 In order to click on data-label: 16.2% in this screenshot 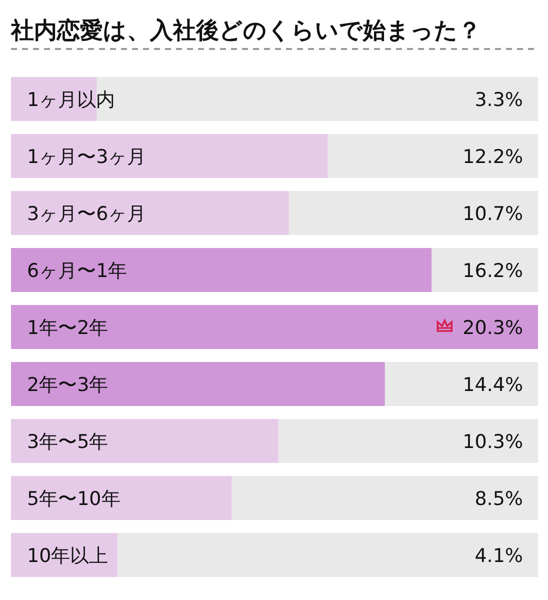, I will do `click(492, 271)`.